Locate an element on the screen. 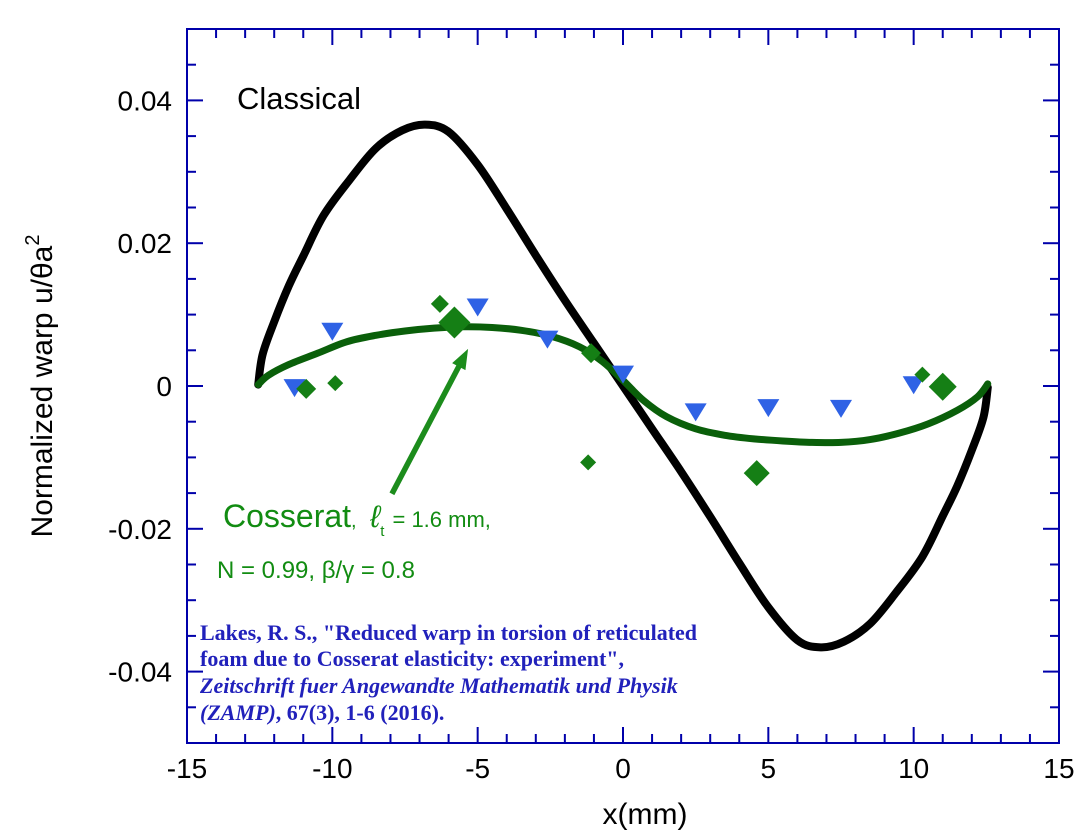 The height and width of the screenshot is (836, 1085). x-tick-labels: -15 -10 -5 0 5 10 15 is located at coordinates (621, 768).